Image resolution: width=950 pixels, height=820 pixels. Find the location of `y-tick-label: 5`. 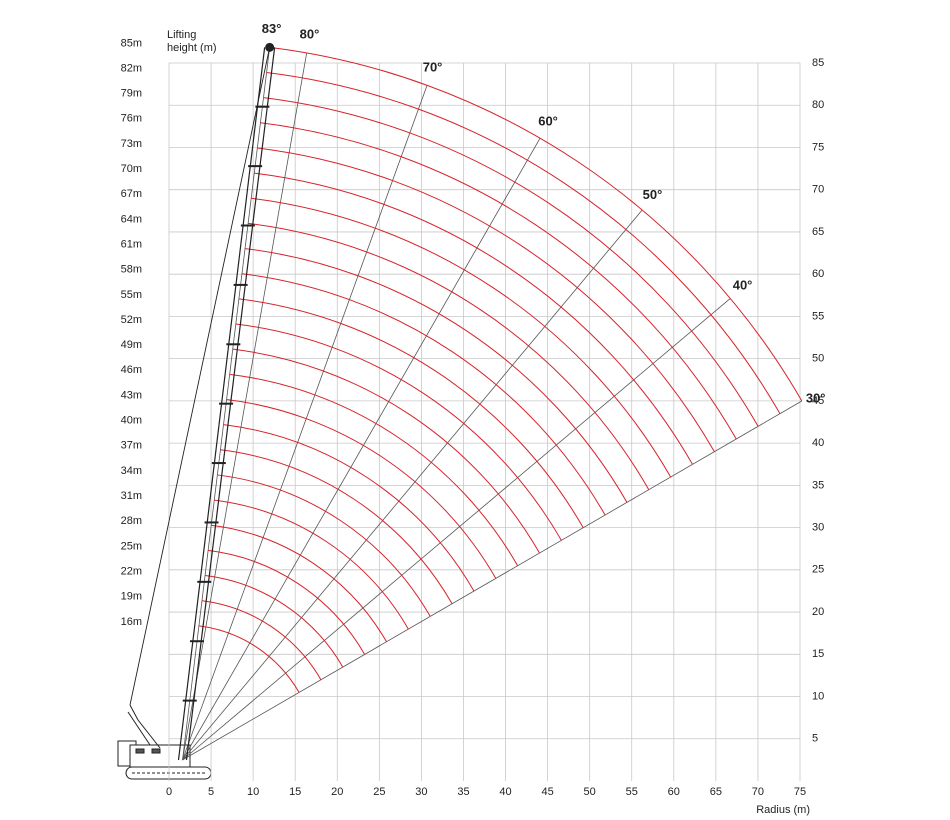

y-tick-label: 5 is located at coordinates (815, 739).